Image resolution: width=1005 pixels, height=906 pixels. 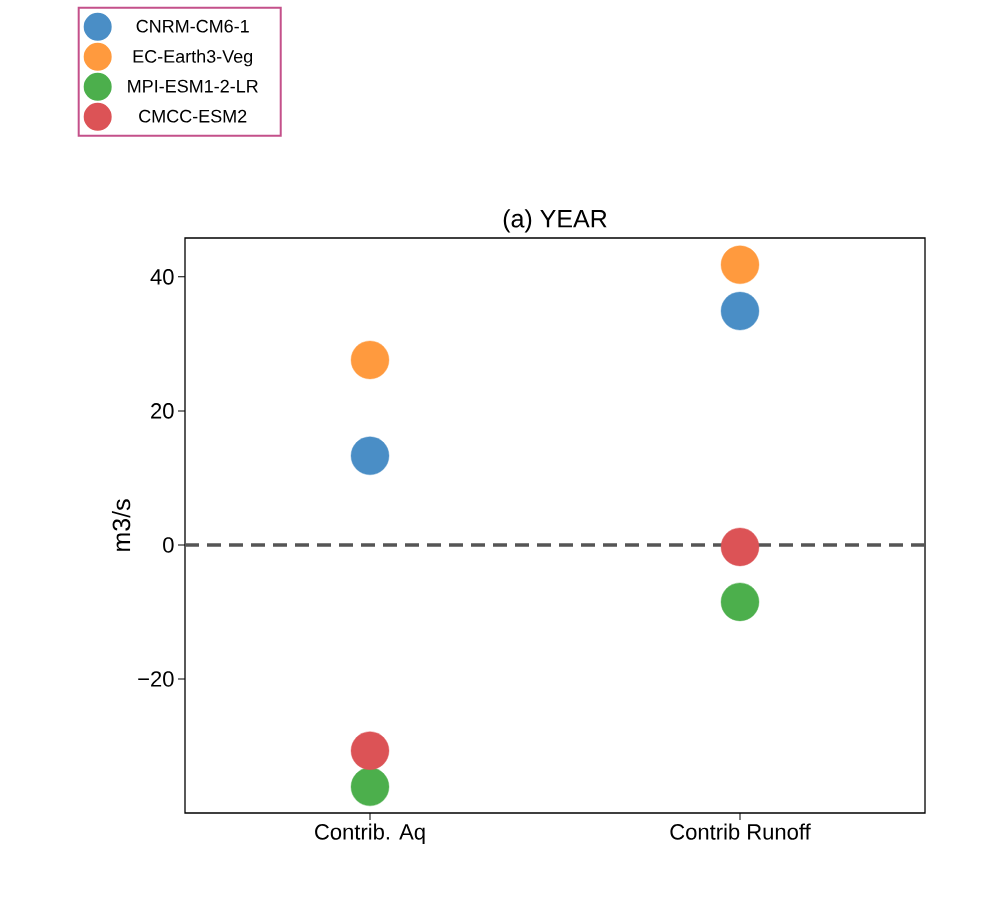 I want to click on x-tick-label: Contrib. Aq, so click(x=370, y=834).